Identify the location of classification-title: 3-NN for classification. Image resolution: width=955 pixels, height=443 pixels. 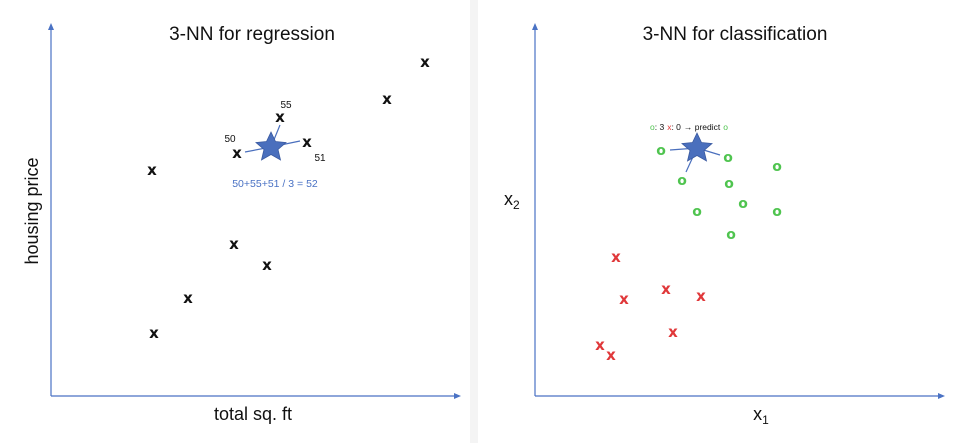
(735, 34).